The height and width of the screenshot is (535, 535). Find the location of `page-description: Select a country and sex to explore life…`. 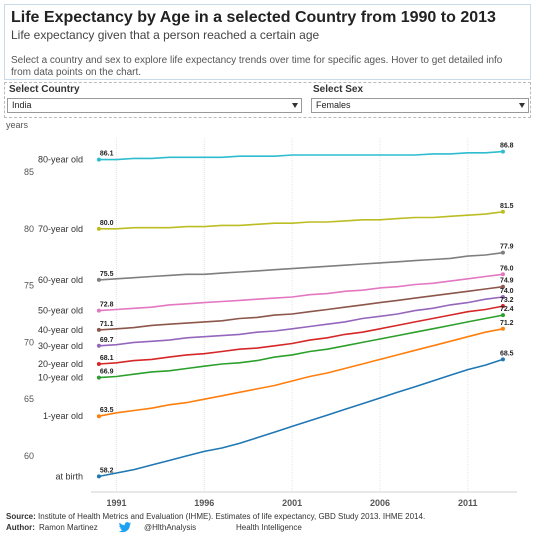

page-description: Select a country and sex to explore life… is located at coordinates (257, 66).